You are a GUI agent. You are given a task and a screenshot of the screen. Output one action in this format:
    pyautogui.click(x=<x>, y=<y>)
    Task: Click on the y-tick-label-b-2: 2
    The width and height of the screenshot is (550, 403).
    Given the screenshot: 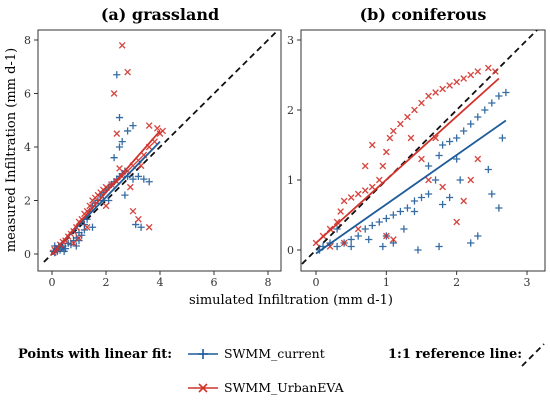 What is the action you would take?
    pyautogui.click(x=290, y=110)
    